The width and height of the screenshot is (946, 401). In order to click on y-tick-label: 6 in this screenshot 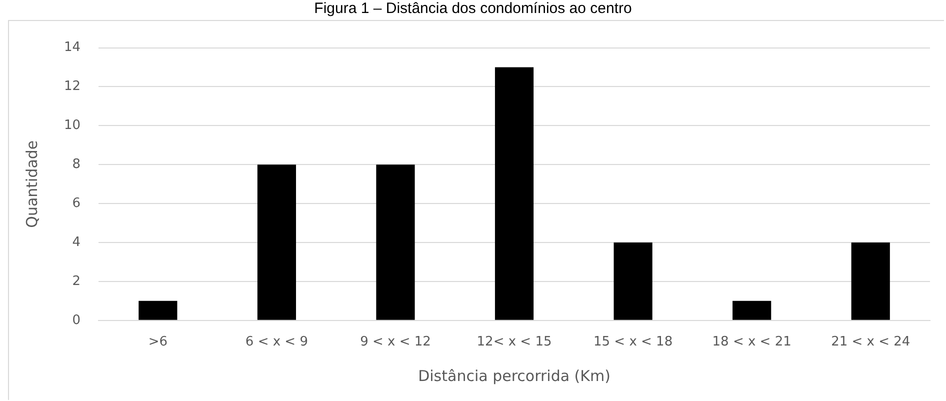, I will do `click(76, 203)`.